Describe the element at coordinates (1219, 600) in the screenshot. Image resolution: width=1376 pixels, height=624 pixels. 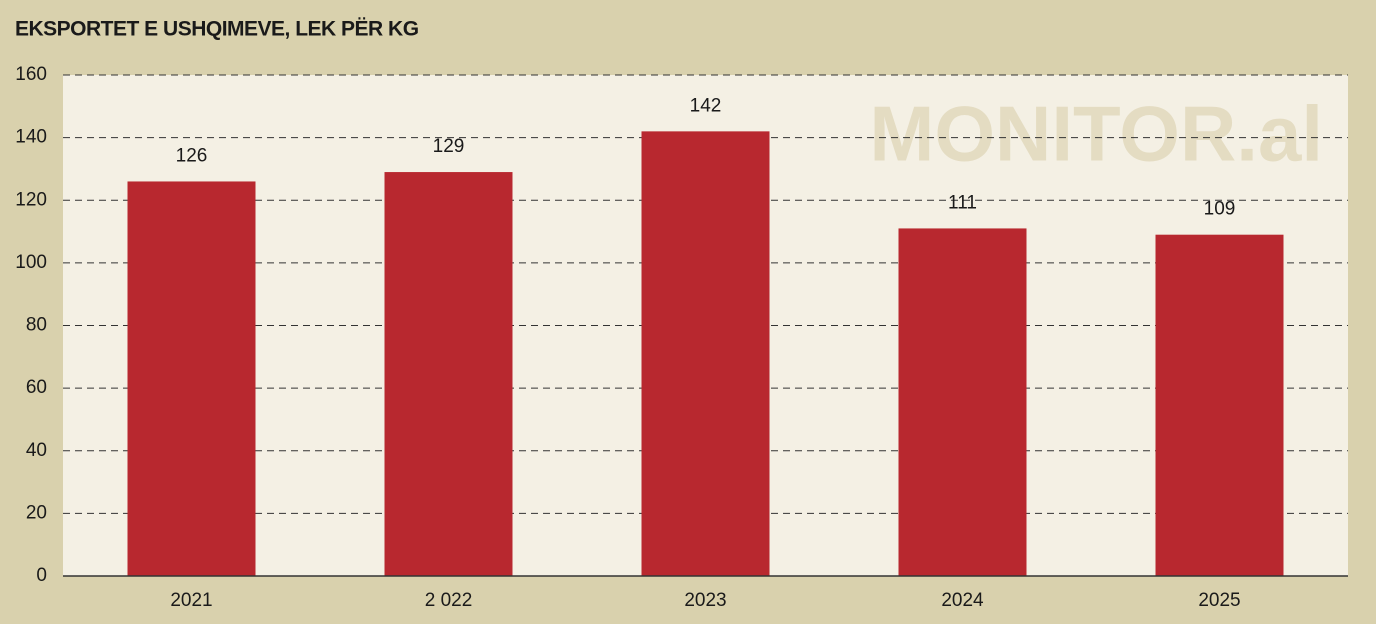
I see `x-tick-label: 2025` at that location.